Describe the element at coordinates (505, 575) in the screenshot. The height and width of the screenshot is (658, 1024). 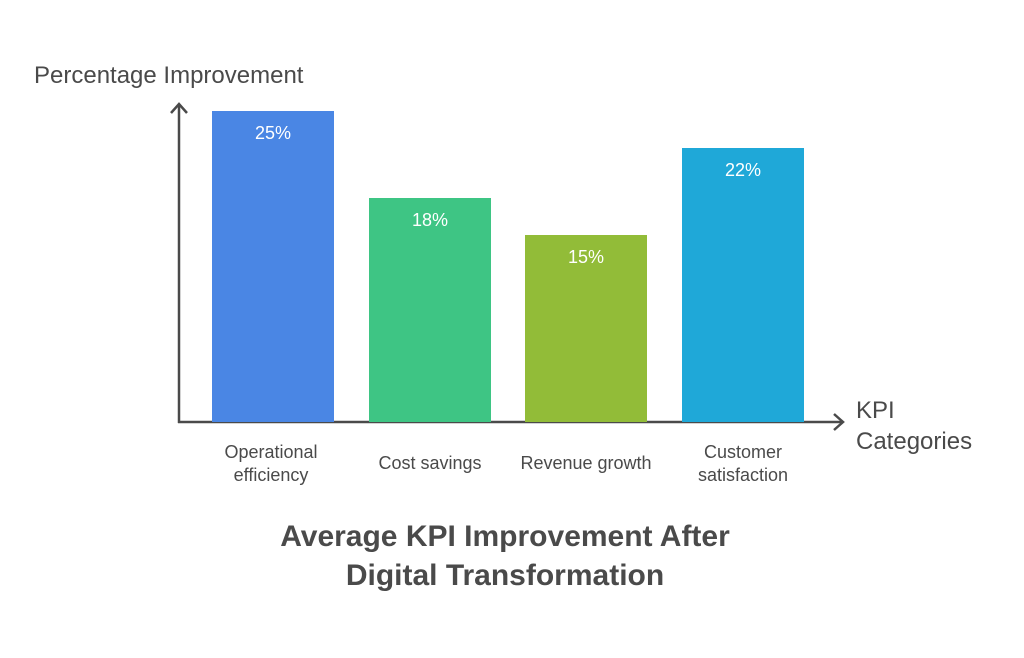
I see `chart-title-line: Digital Transformation` at that location.